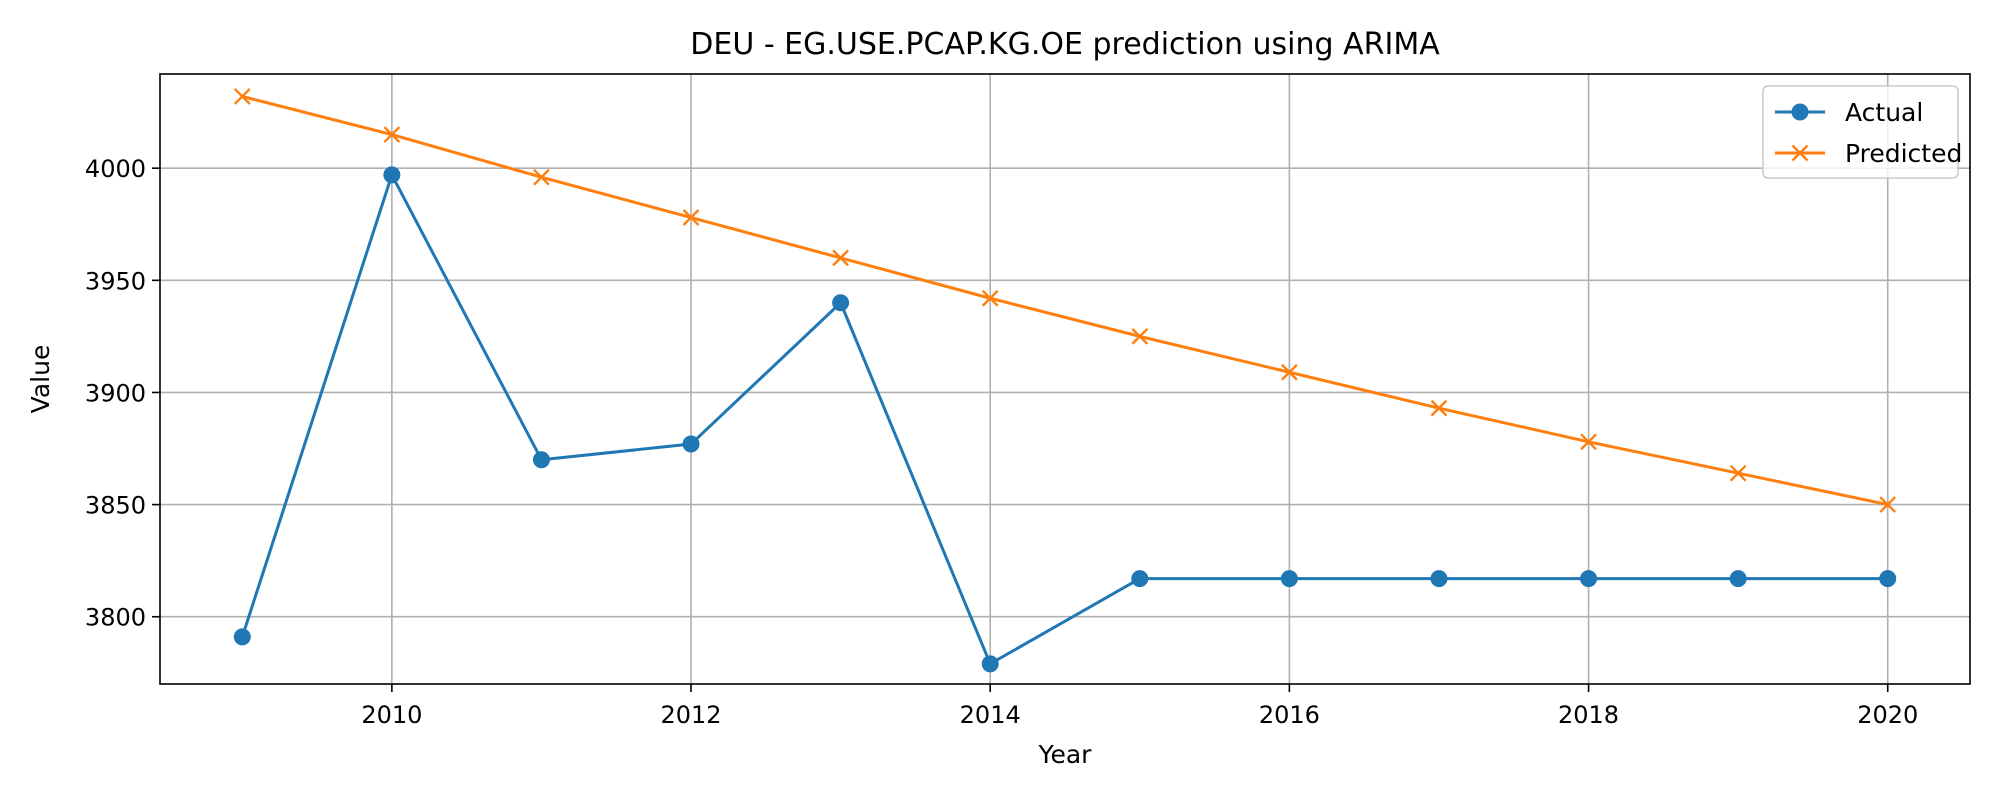 The image size is (2000, 800). I want to click on y-tick-label: 3950, so click(115, 281).